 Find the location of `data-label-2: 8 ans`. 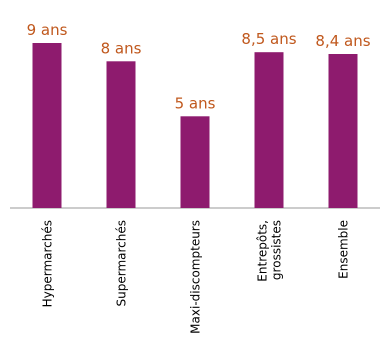

data-label-2: 8 ans is located at coordinates (121, 48).